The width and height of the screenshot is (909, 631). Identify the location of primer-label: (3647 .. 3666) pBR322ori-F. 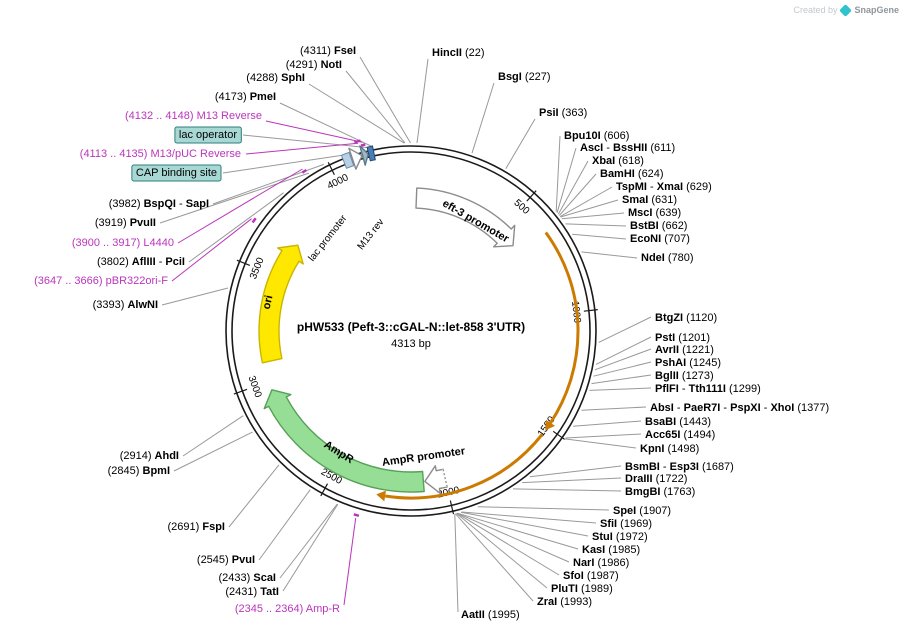
(101, 281).